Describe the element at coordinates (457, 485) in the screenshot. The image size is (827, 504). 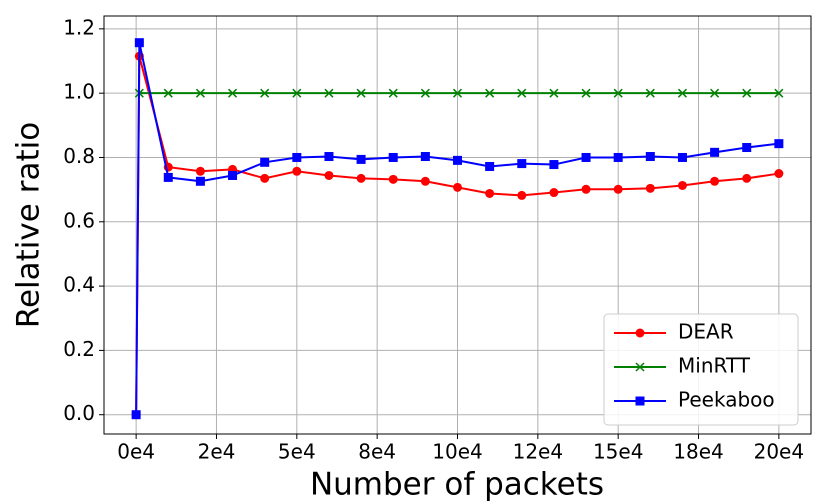
I see `x-axis-label: Number of packets` at that location.